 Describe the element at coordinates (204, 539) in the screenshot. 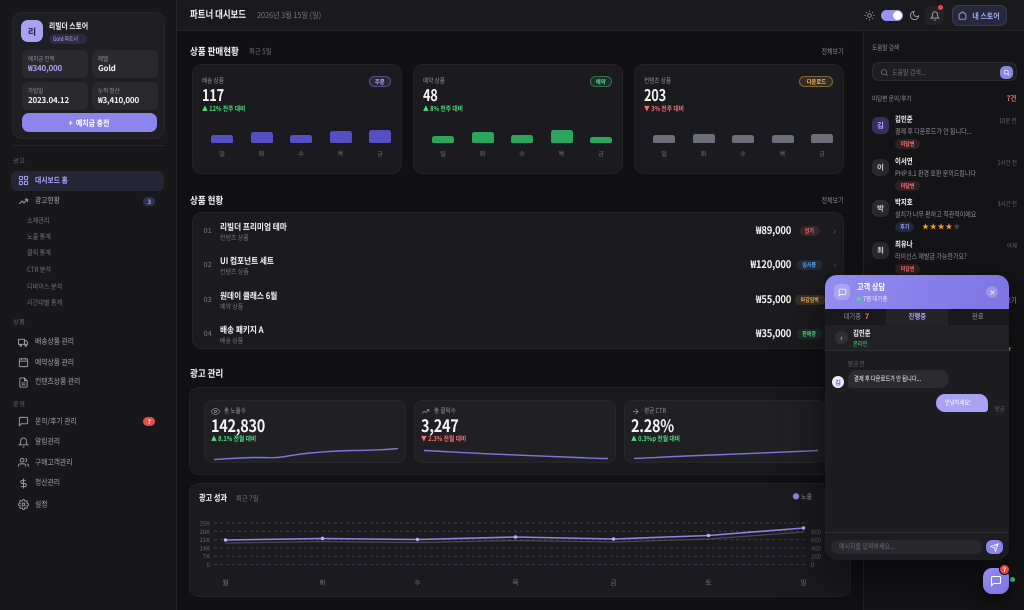

I see `svg-text: 21K` at that location.